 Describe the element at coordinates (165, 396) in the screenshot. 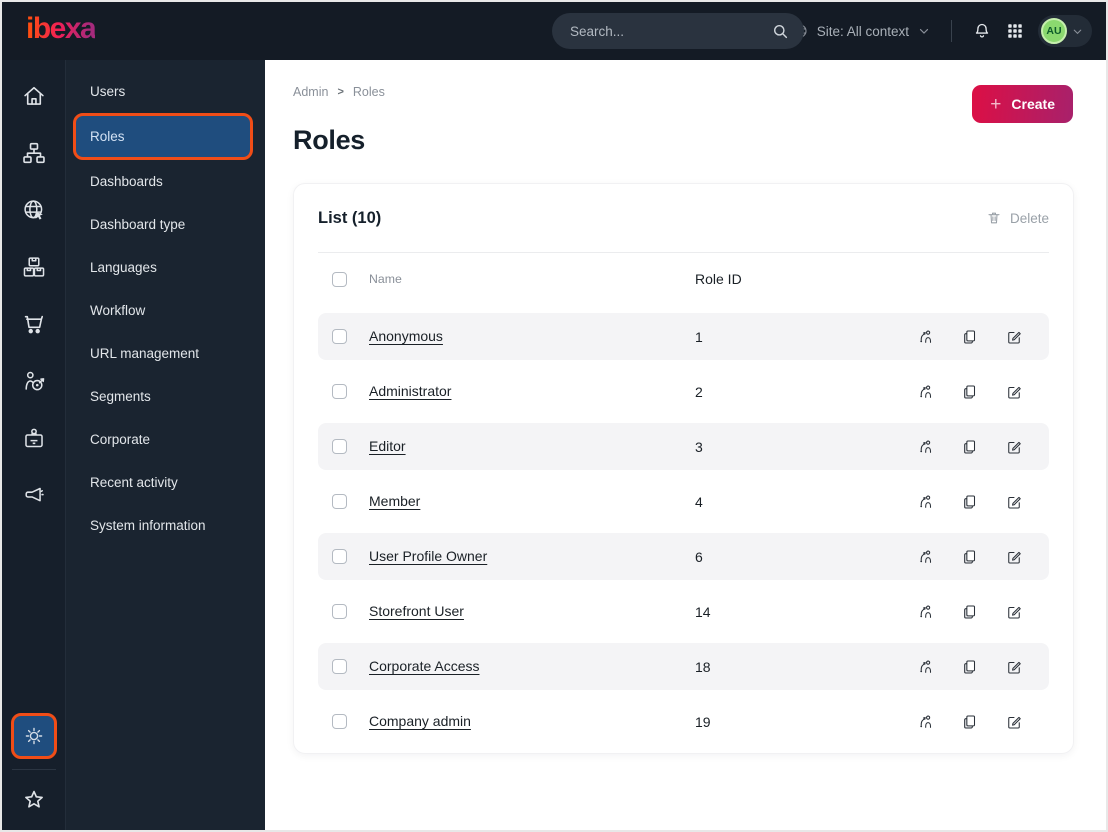

I see `sidebar-item-segments: Segments` at that location.